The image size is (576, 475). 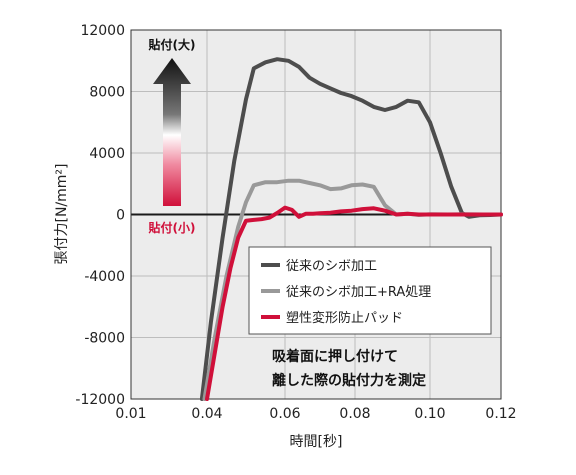 What do you see at coordinates (62, 213) in the screenshot?
I see `y-axis-label: 張付力[N/mm²]` at bounding box center [62, 213].